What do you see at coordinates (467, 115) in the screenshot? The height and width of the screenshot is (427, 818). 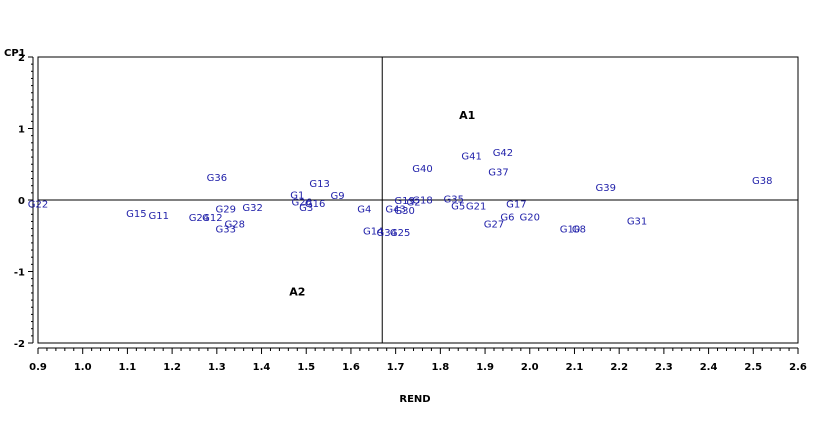 I see `environment-label-a1: A1` at bounding box center [467, 115].